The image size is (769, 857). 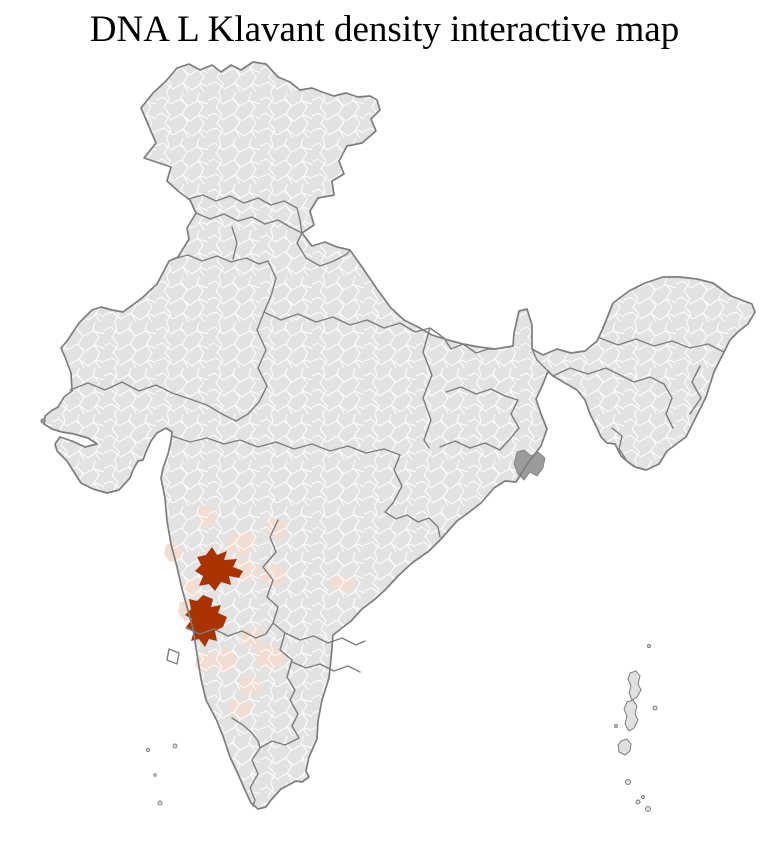 What do you see at coordinates (43, 421) in the screenshot?
I see `kutch-islet` at bounding box center [43, 421].